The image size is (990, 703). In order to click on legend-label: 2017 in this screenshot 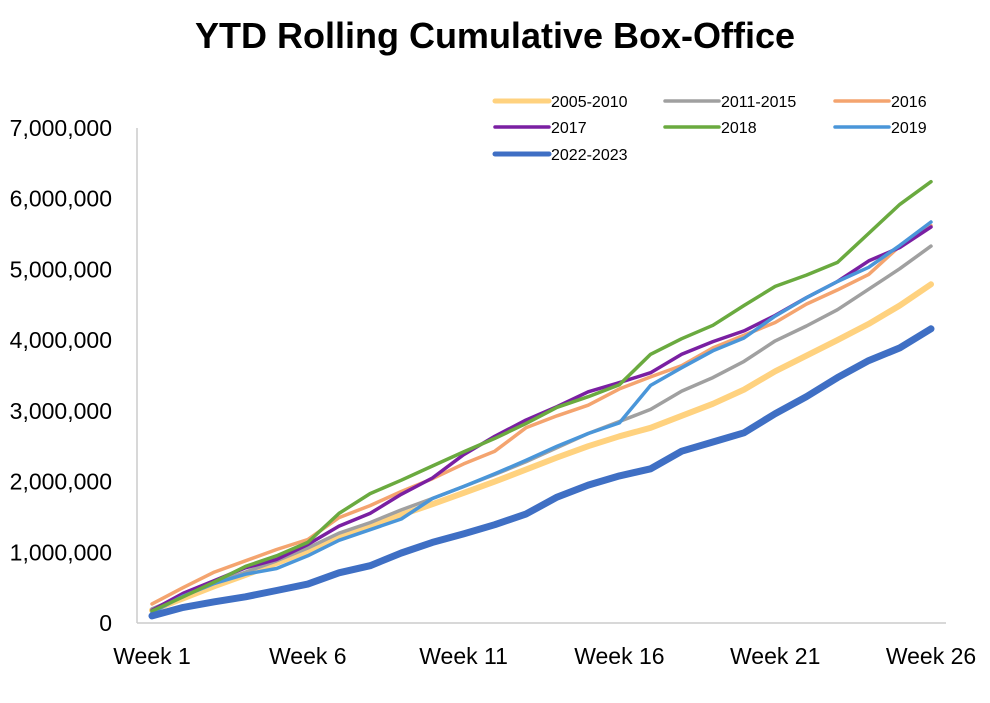, I will do `click(569, 128)`.